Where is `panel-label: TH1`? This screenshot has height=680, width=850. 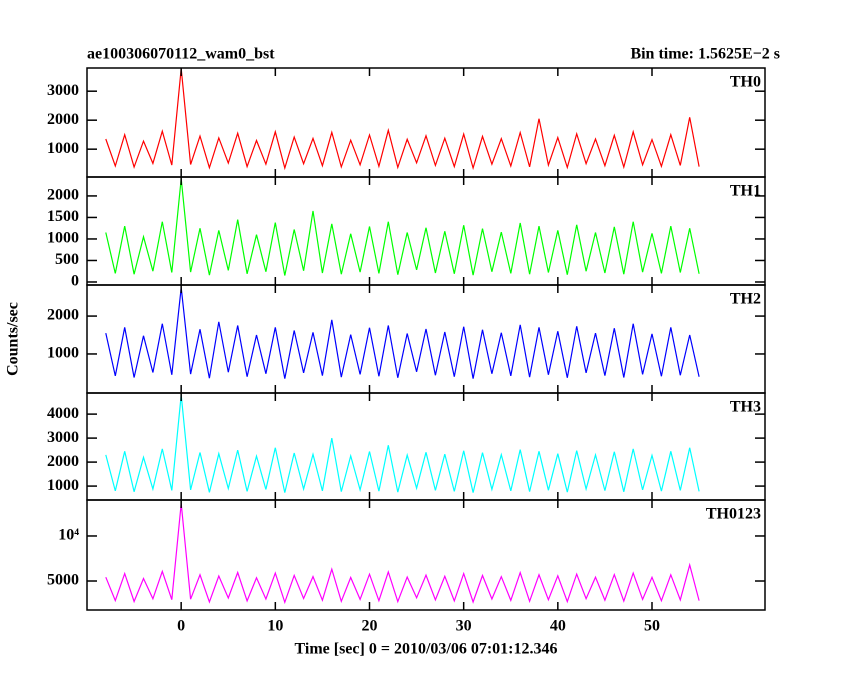
panel-label: TH1 is located at coordinates (745, 191).